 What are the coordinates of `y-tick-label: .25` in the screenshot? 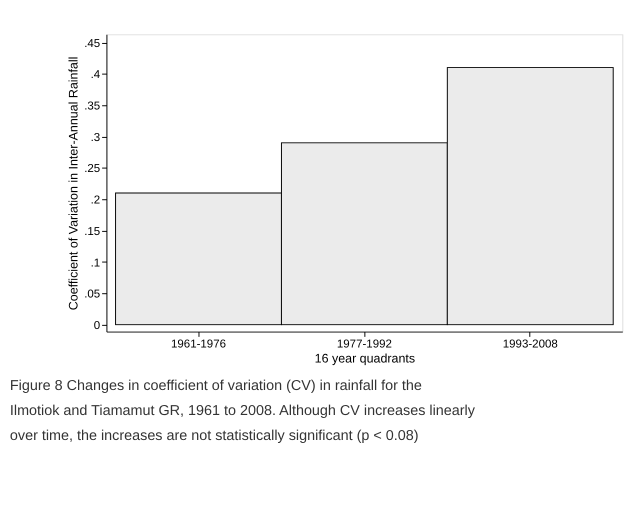 It's located at (92, 169).